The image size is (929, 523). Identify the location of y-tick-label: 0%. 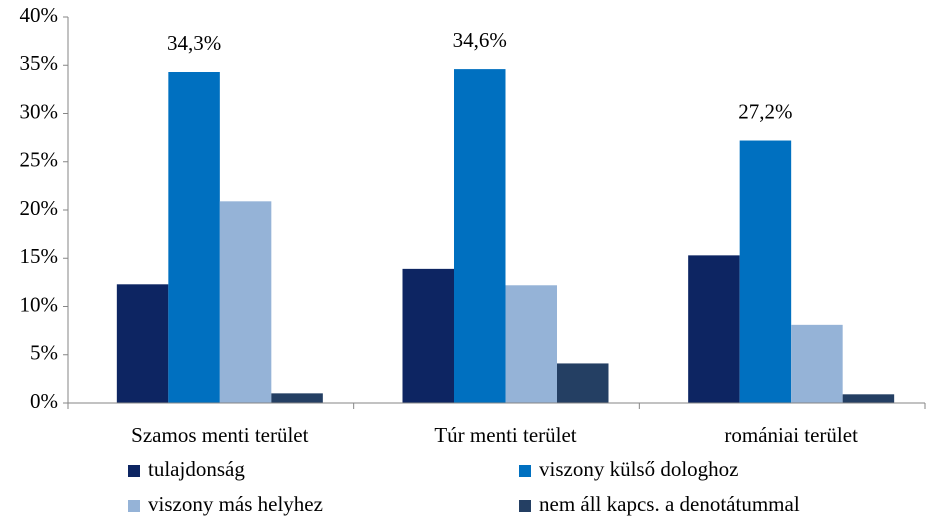
(44, 401).